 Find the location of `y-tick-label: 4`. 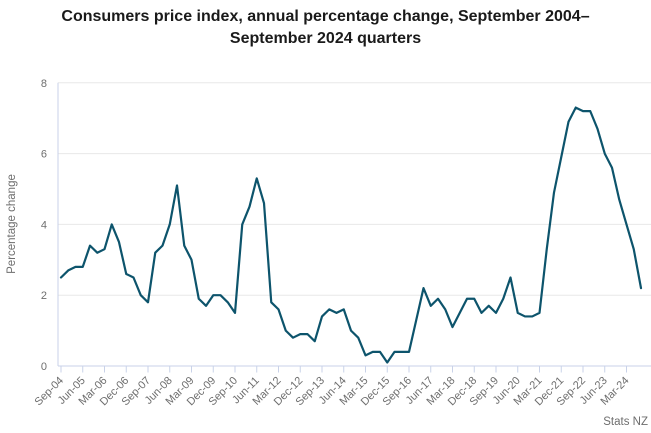

y-tick-label: 4 is located at coordinates (44, 225).